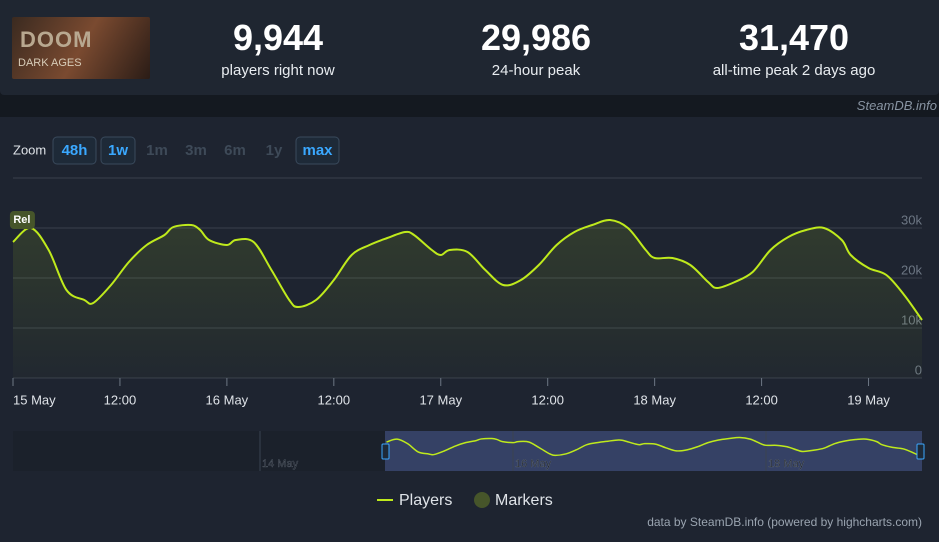 Image resolution: width=939 pixels, height=542 pixels. Describe the element at coordinates (425, 500) in the screenshot. I see `legend-label: Players` at that location.